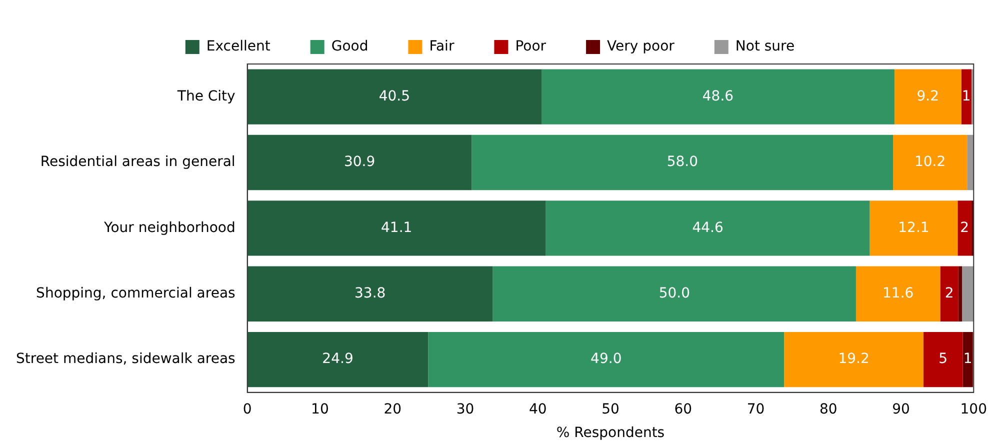 This screenshot has height=448, width=990. What do you see at coordinates (320, 409) in the screenshot?
I see `x-tick-label: 10` at bounding box center [320, 409].